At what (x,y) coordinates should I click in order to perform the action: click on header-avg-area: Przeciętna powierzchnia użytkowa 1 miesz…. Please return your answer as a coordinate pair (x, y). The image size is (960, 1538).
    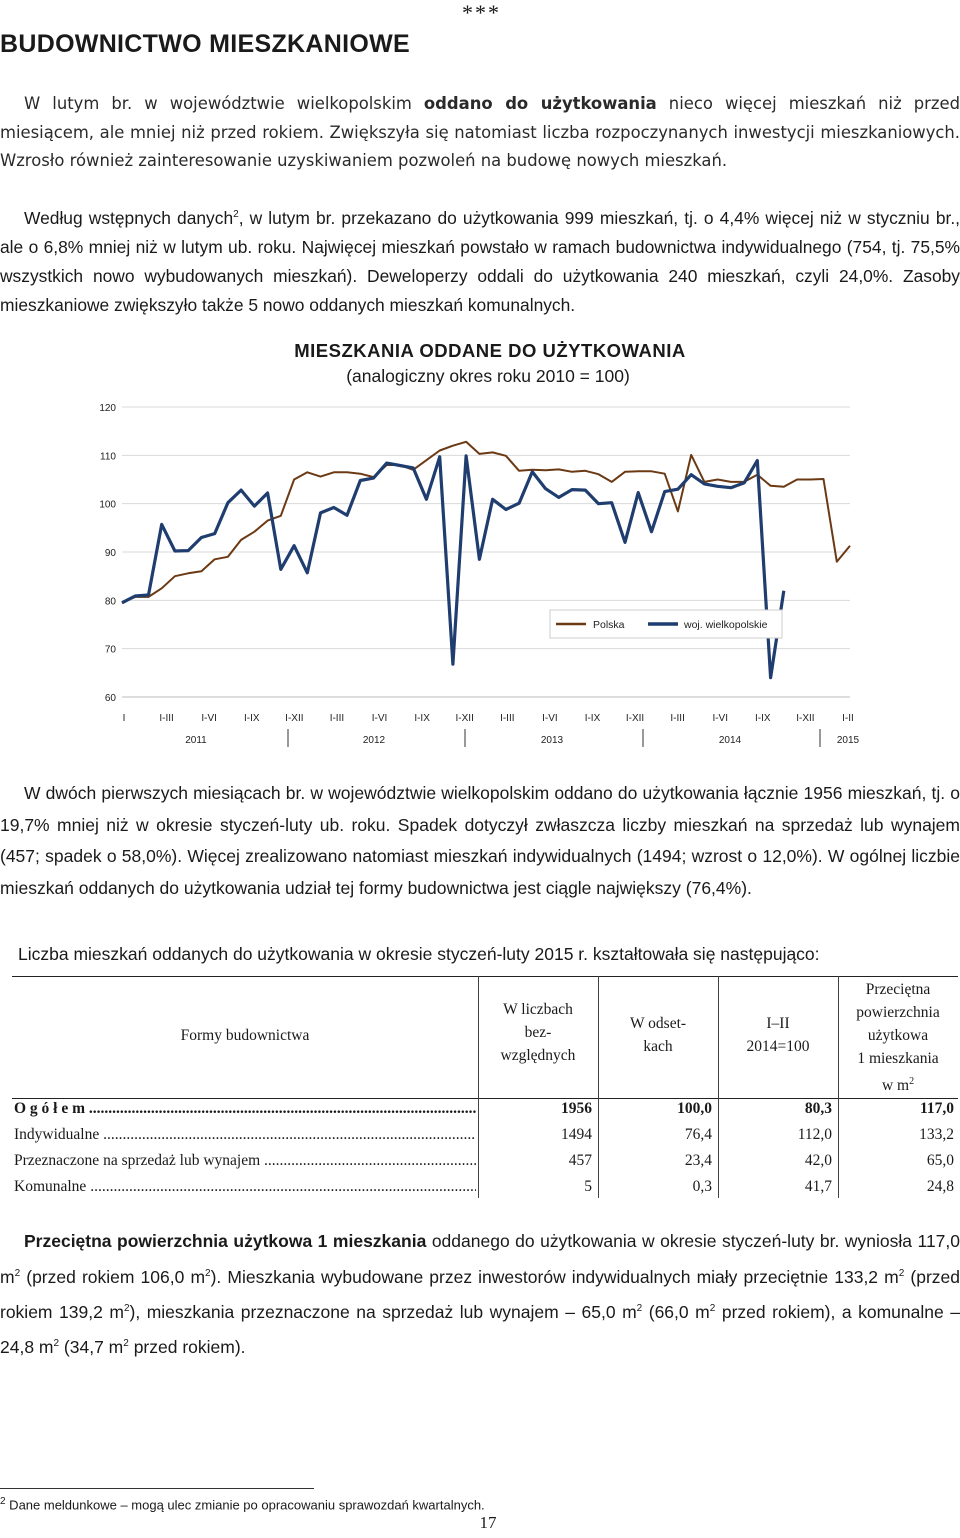
    Looking at the image, I should click on (898, 1037).